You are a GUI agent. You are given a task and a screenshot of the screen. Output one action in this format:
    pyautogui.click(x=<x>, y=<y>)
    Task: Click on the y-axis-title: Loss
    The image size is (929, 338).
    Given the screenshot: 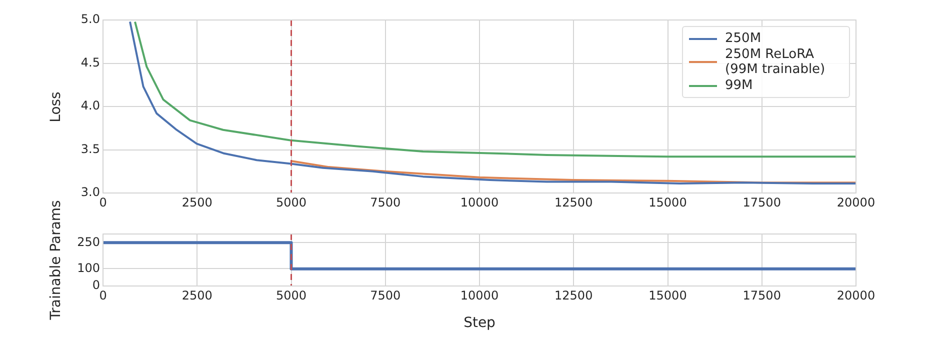 What is the action you would take?
    pyautogui.click(x=56, y=106)
    